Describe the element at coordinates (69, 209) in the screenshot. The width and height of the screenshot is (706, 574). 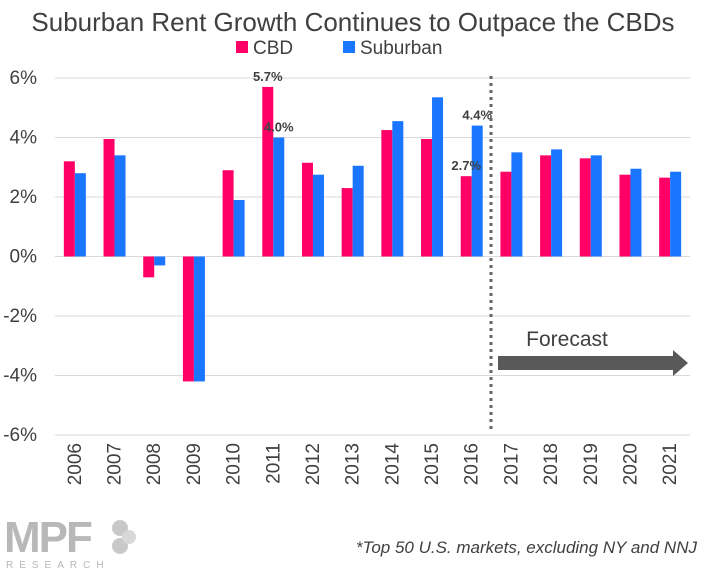
I see `bar-cbd-2006` at that location.